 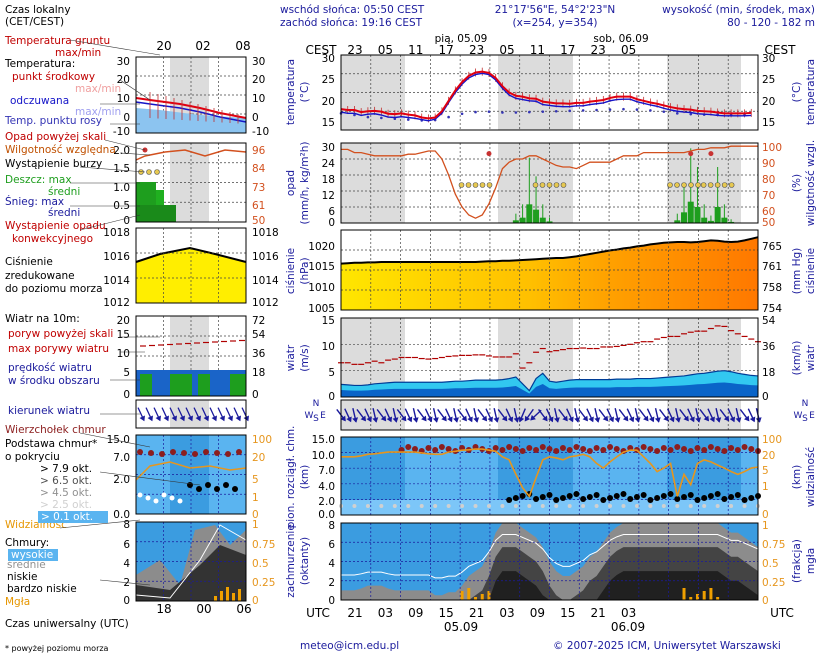 What do you see at coordinates (811, 357) in the screenshot?
I see `wind-axis-label-right: wiatr` at bounding box center [811, 357].